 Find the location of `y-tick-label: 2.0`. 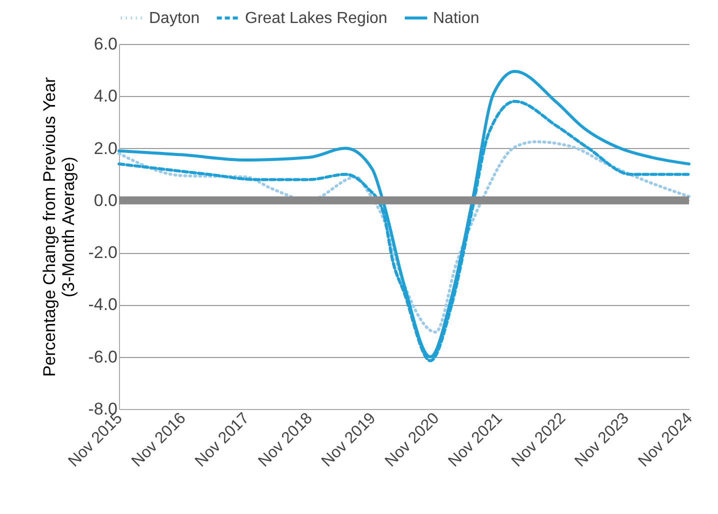

y-tick-label: 2.0 is located at coordinates (106, 148).